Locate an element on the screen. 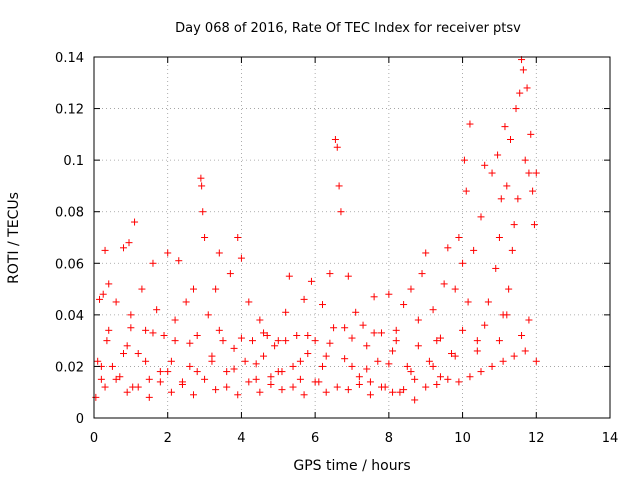 Image resolution: width=640 pixels, height=480 pixels. y-tick-labels: 0 0.02 0.04 0.06 0.08 0.1 0.12 0.14 is located at coordinates (69, 239).